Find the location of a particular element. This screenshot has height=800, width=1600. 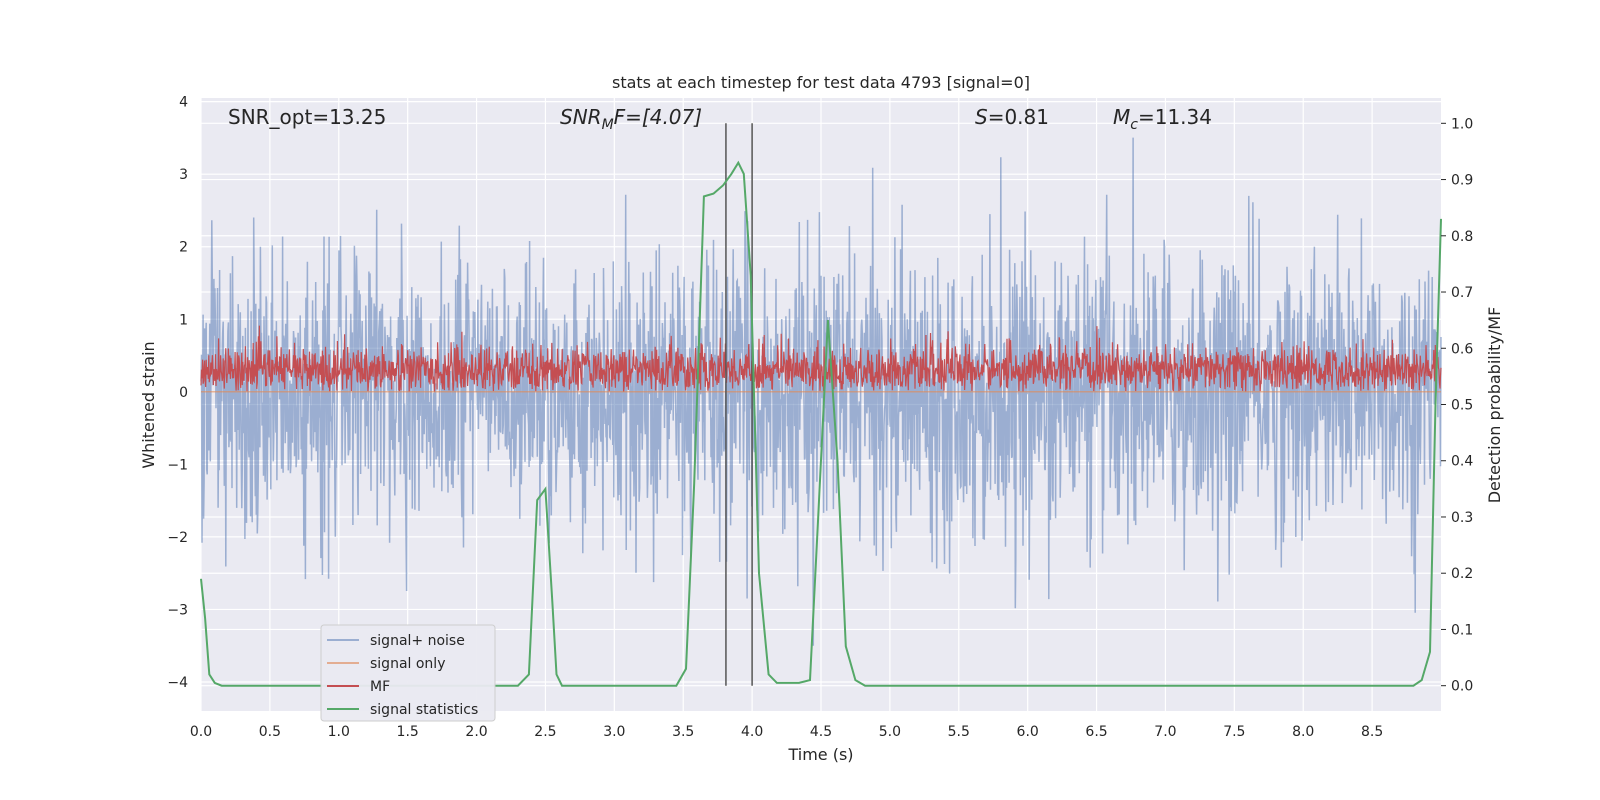

x-tick-label: 6.5 is located at coordinates (1096, 732).